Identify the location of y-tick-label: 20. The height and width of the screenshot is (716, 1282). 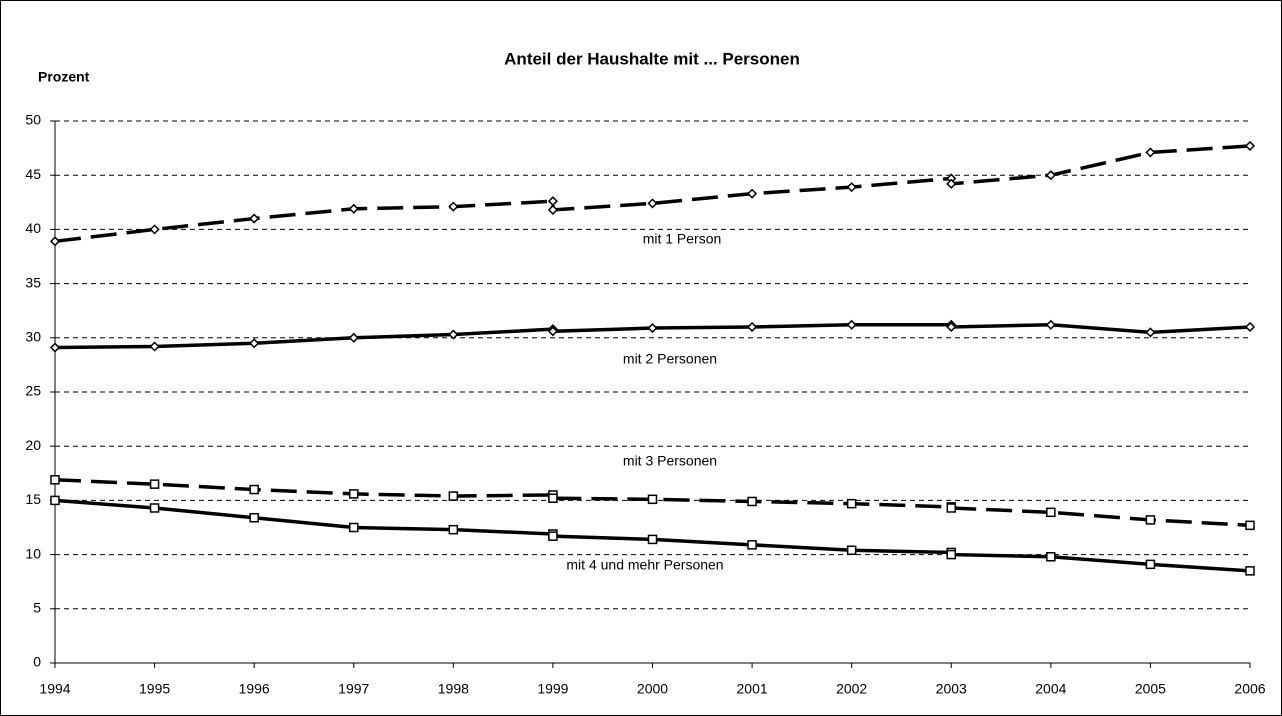
(33, 445).